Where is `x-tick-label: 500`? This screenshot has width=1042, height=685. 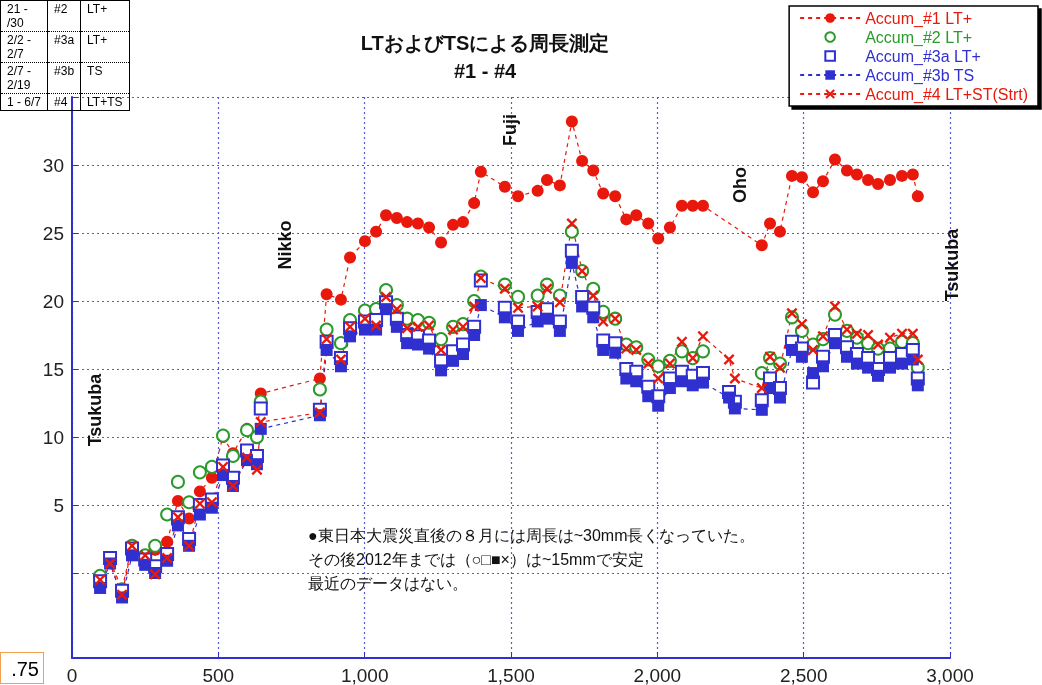
x-tick-label: 500 is located at coordinates (218, 675).